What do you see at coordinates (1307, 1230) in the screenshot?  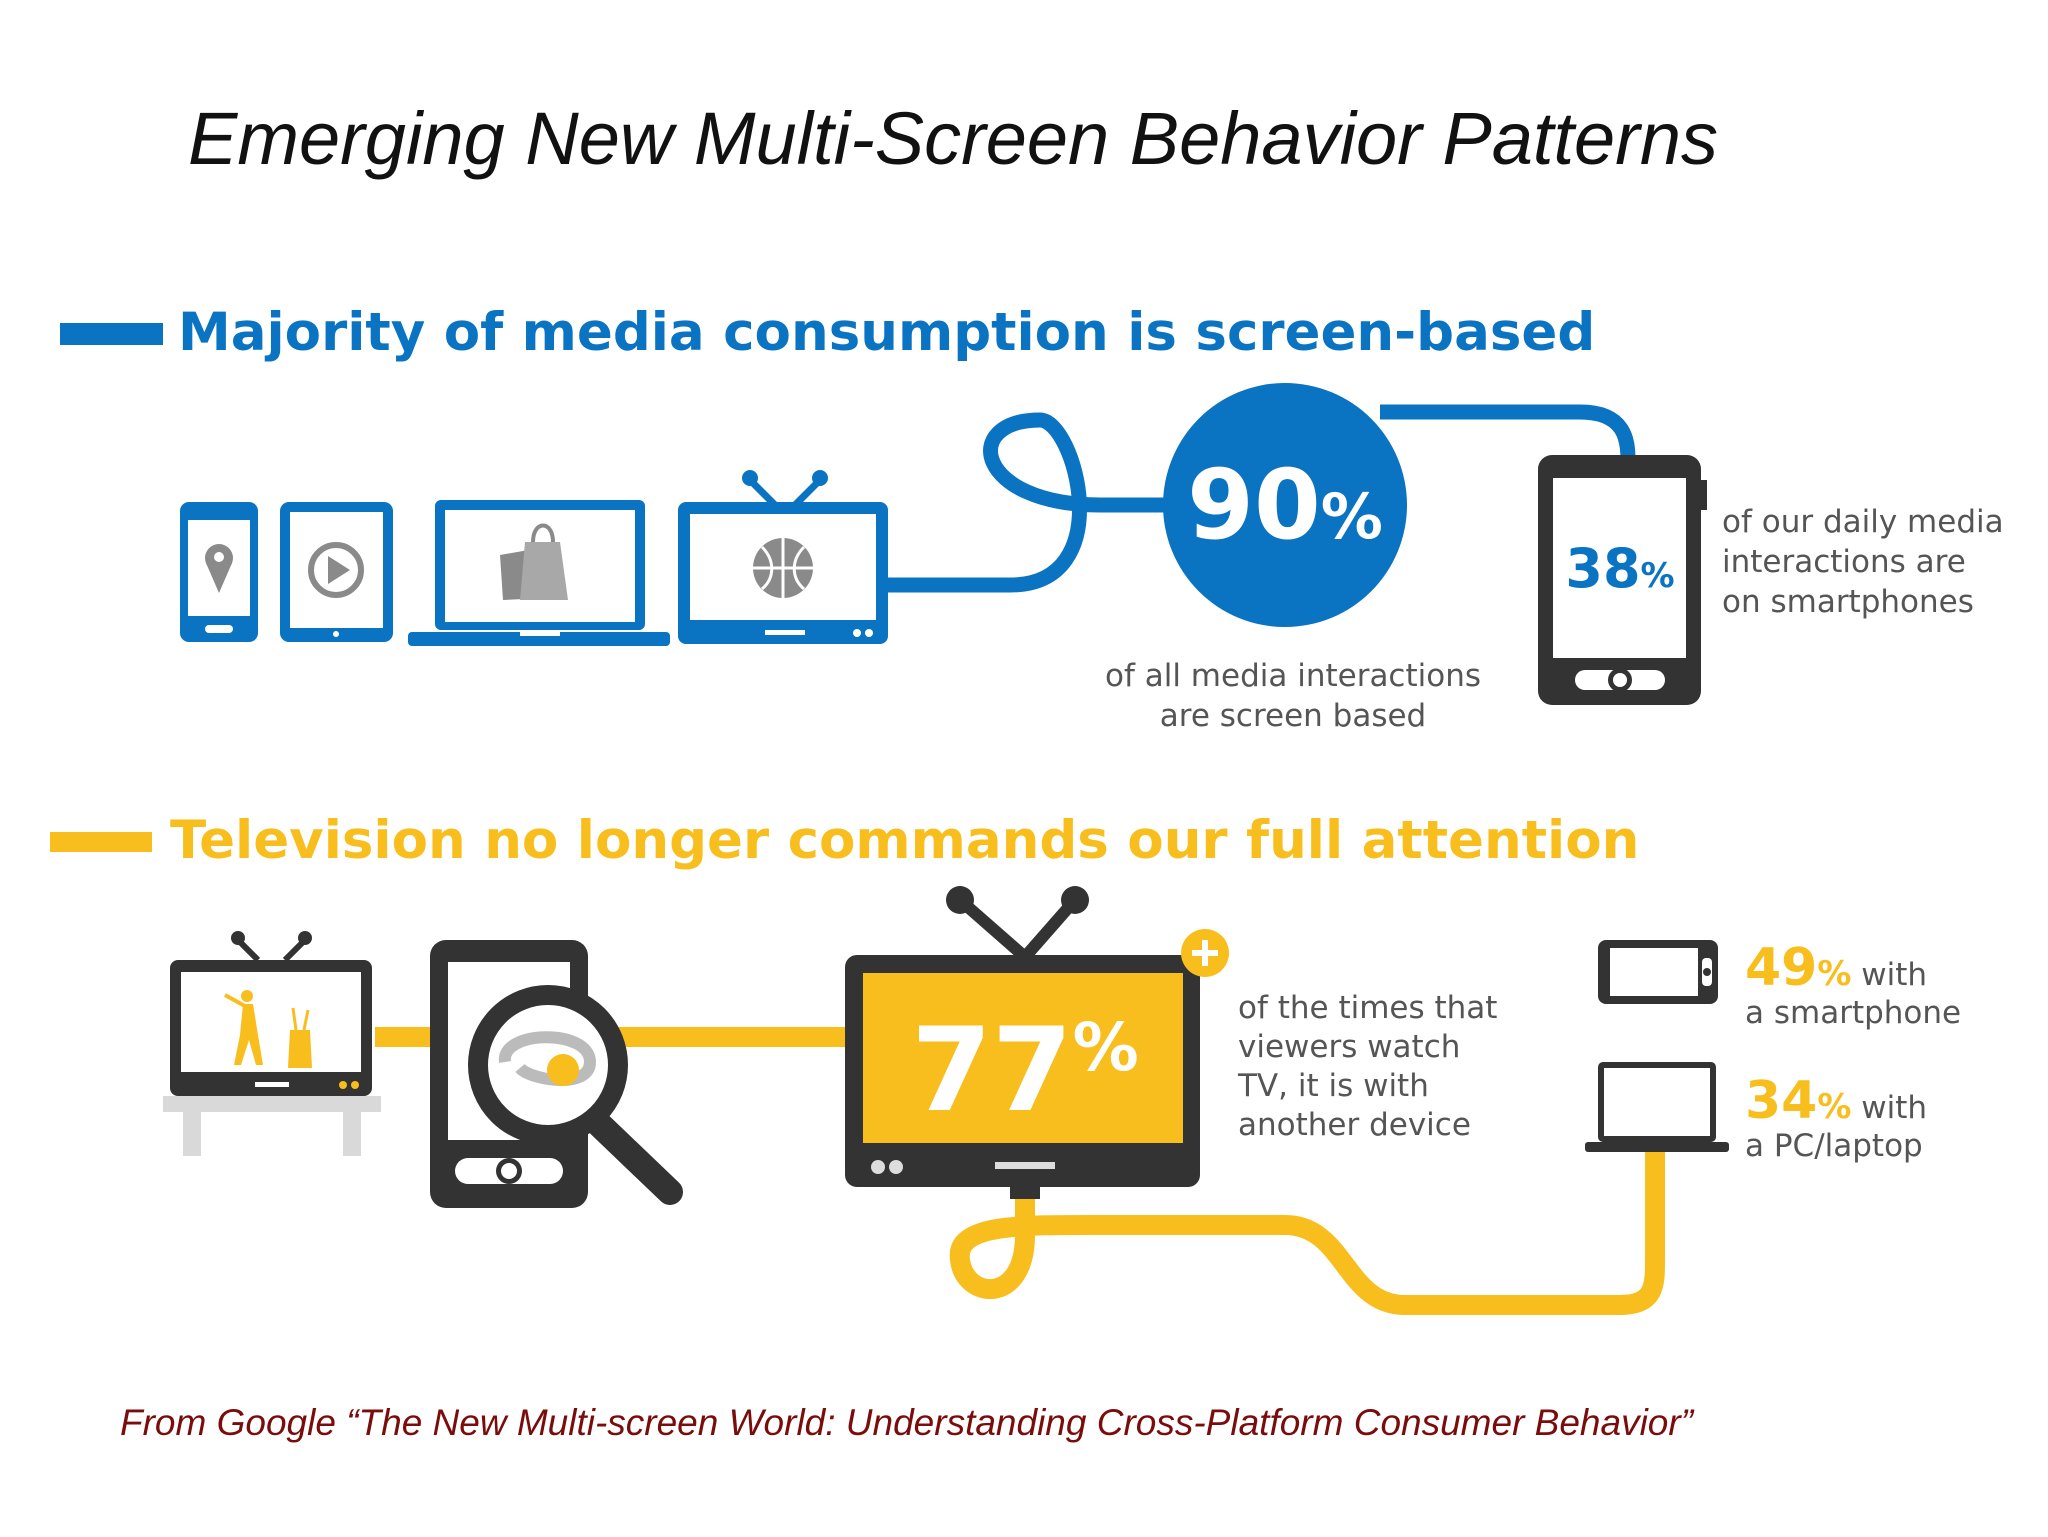 I see `section-2-connector-loop` at bounding box center [1307, 1230].